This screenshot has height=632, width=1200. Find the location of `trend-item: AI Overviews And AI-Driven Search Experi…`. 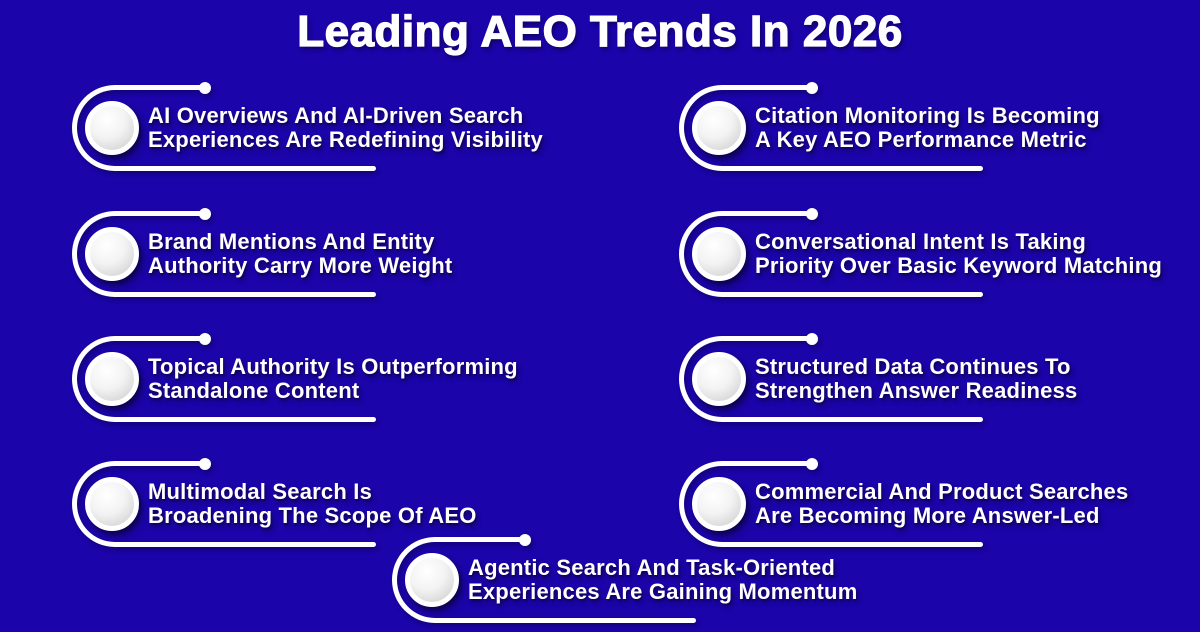

trend-item: AI Overviews And AI-Driven Search Experi… is located at coordinates (352, 130).